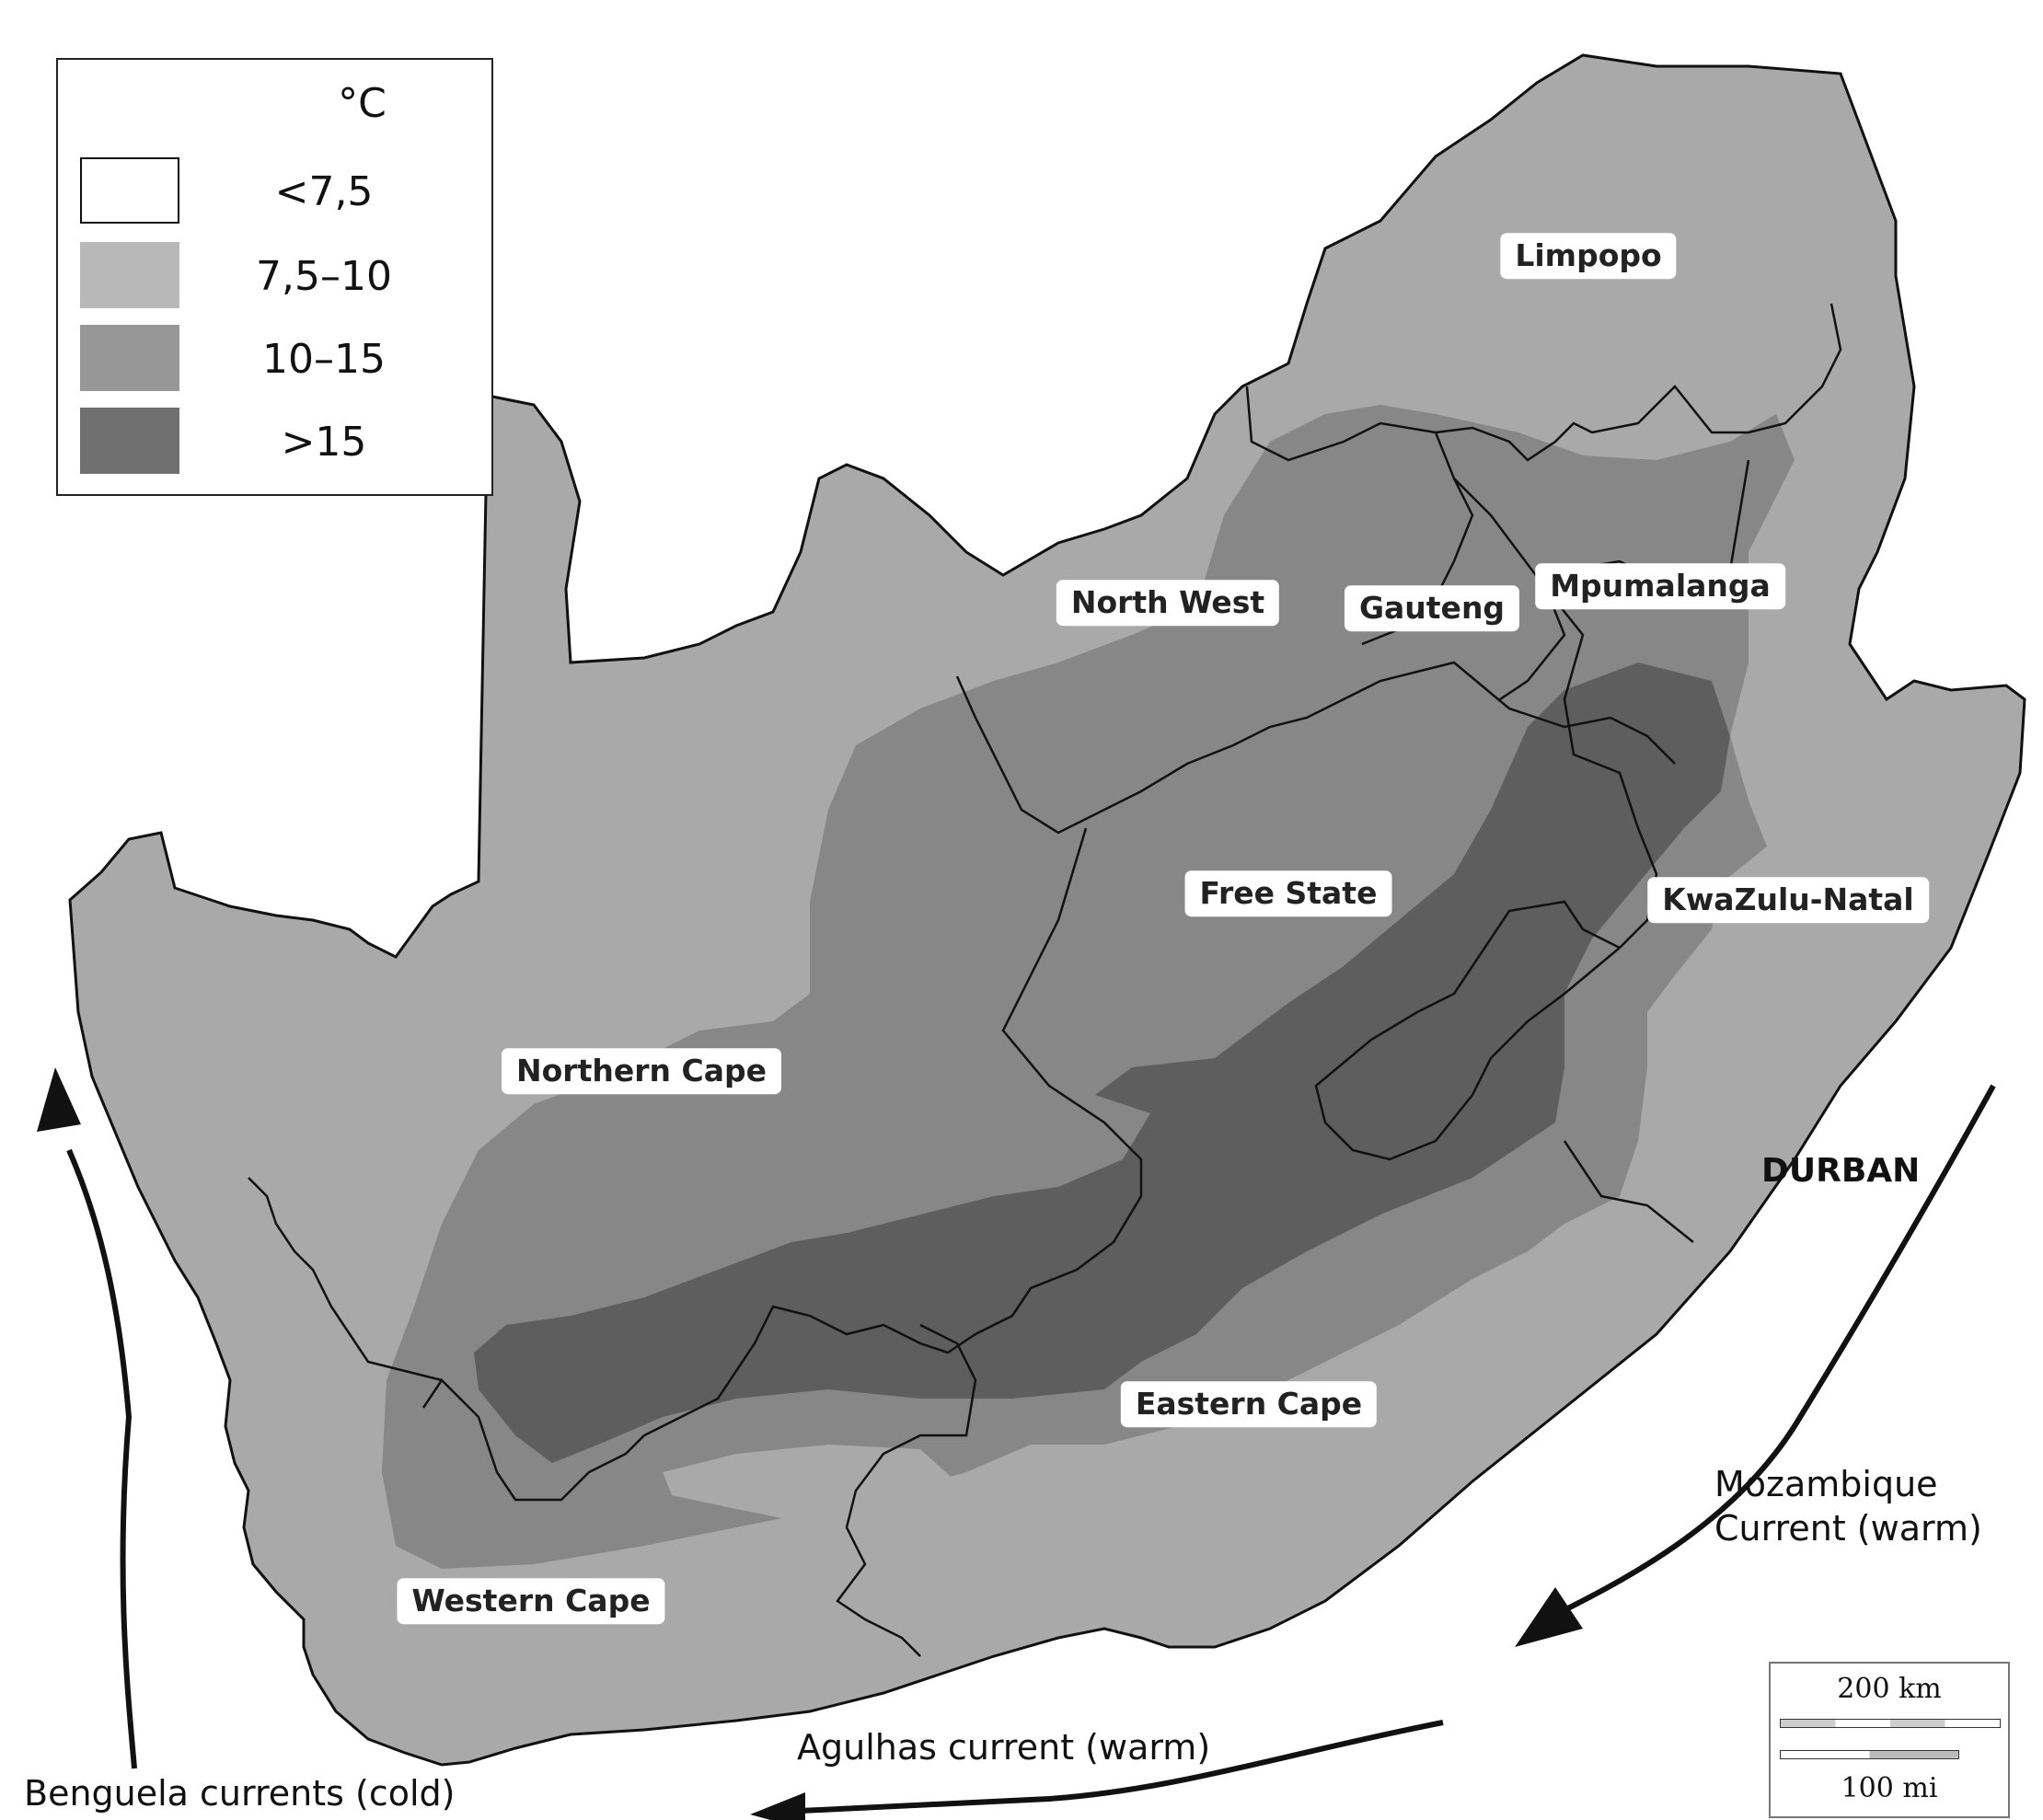 The width and height of the screenshot is (2043, 1820). Describe the element at coordinates (1890, 1788) in the screenshot. I see `scale-mi-label: 100 mi` at that location.